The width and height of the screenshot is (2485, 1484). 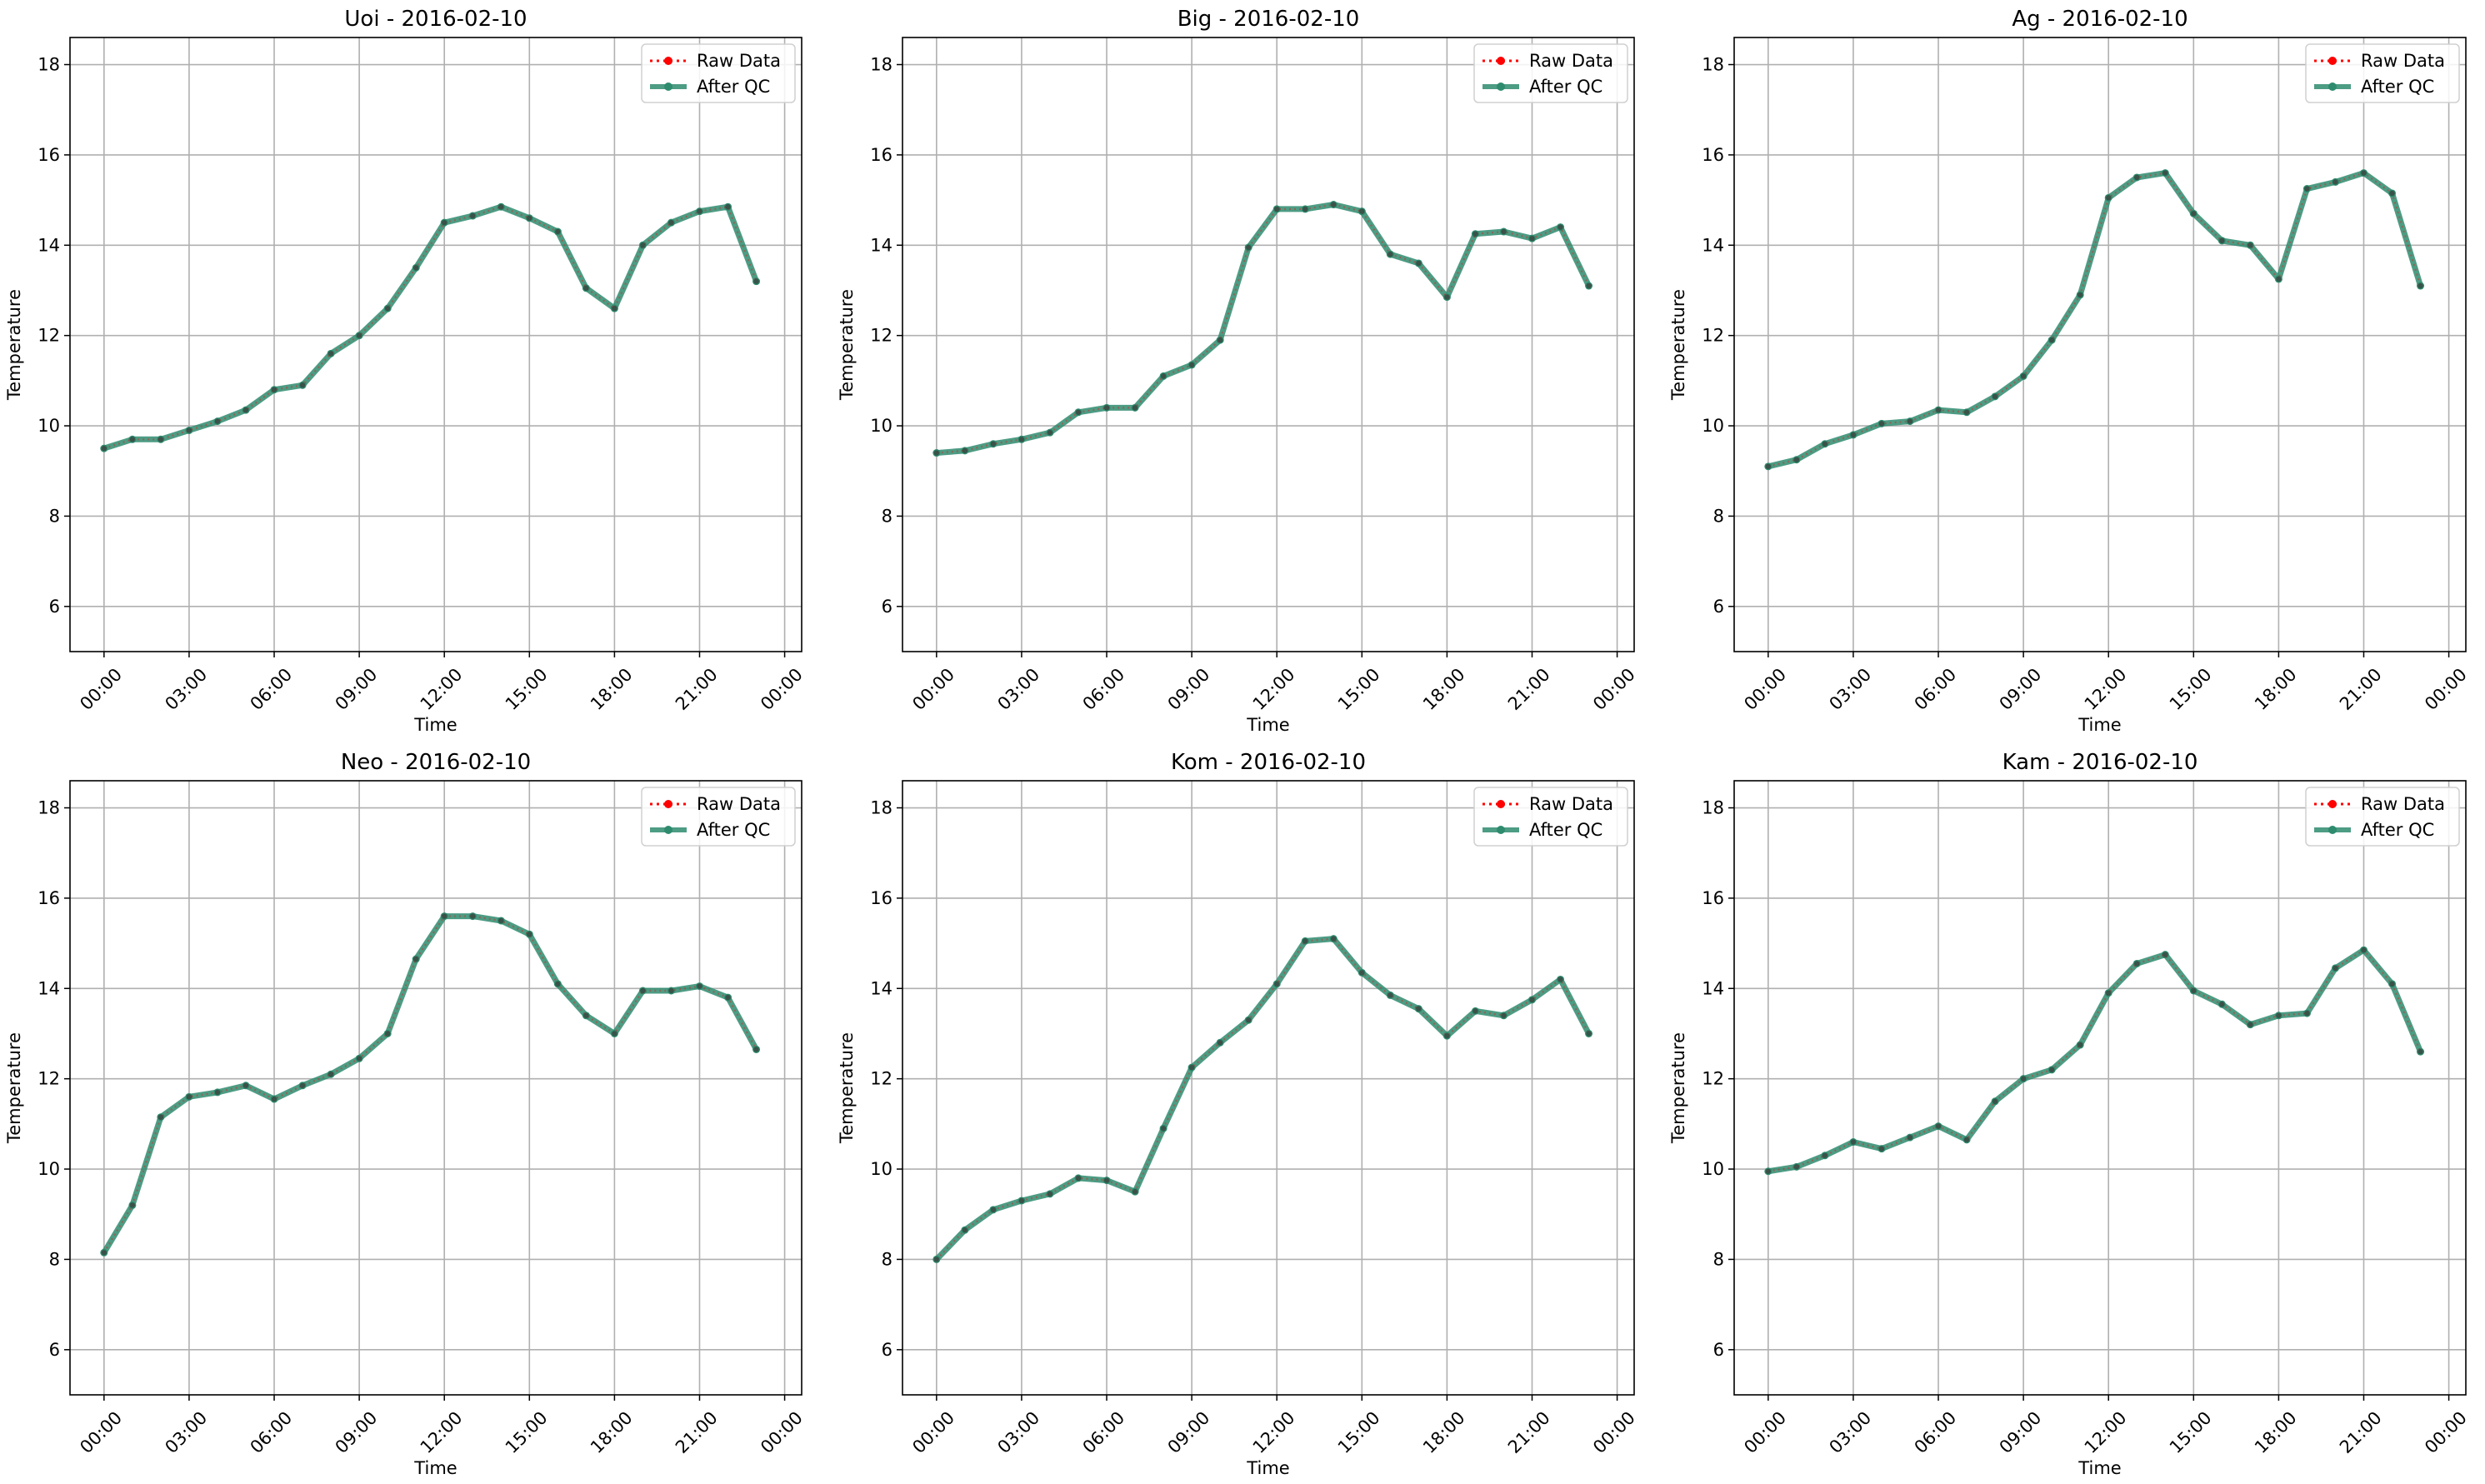 What do you see at coordinates (2191, 1432) in the screenshot?
I see `x-tick-label: 15:00` at bounding box center [2191, 1432].